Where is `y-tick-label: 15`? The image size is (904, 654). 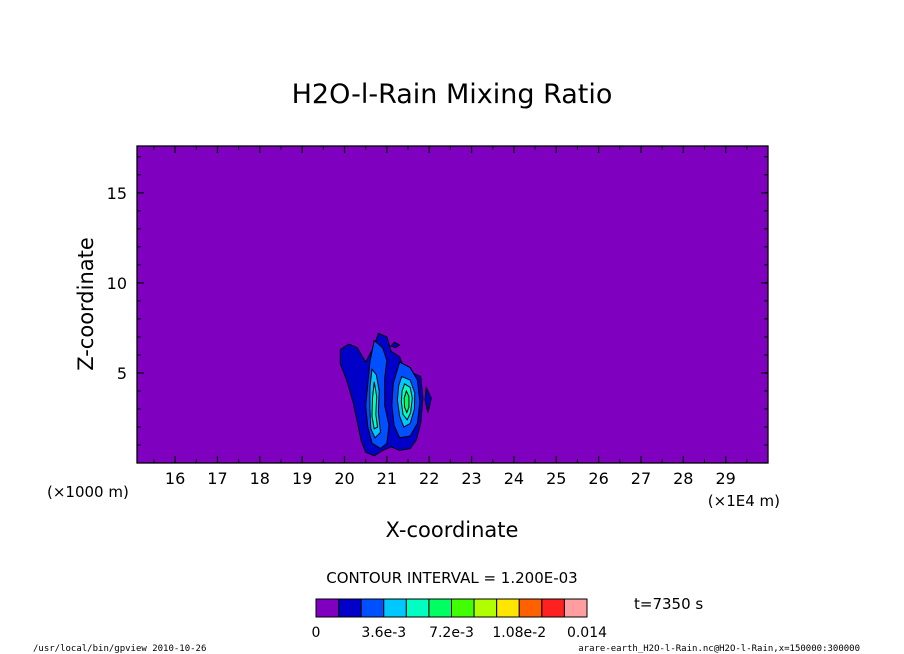
y-tick-label: 15 is located at coordinates (117, 193).